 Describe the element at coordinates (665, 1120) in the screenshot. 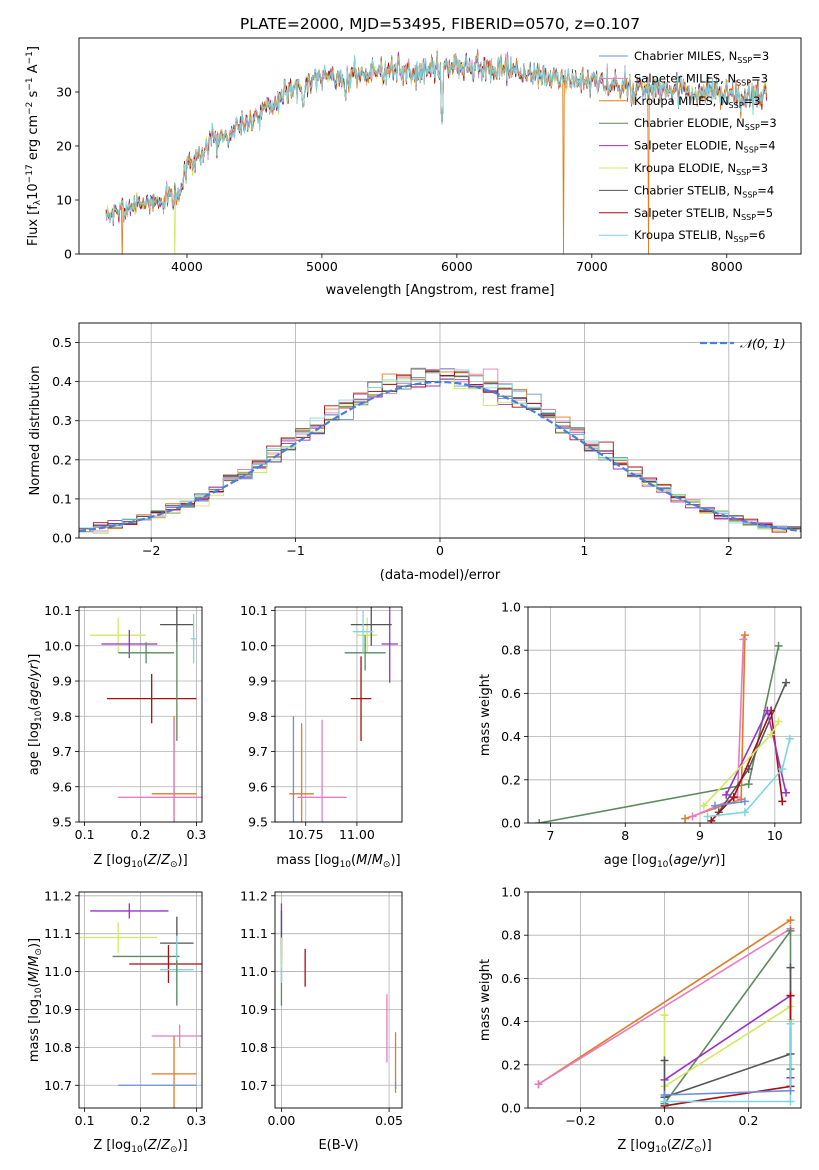

I see `x-tick-label: 0.0` at that location.